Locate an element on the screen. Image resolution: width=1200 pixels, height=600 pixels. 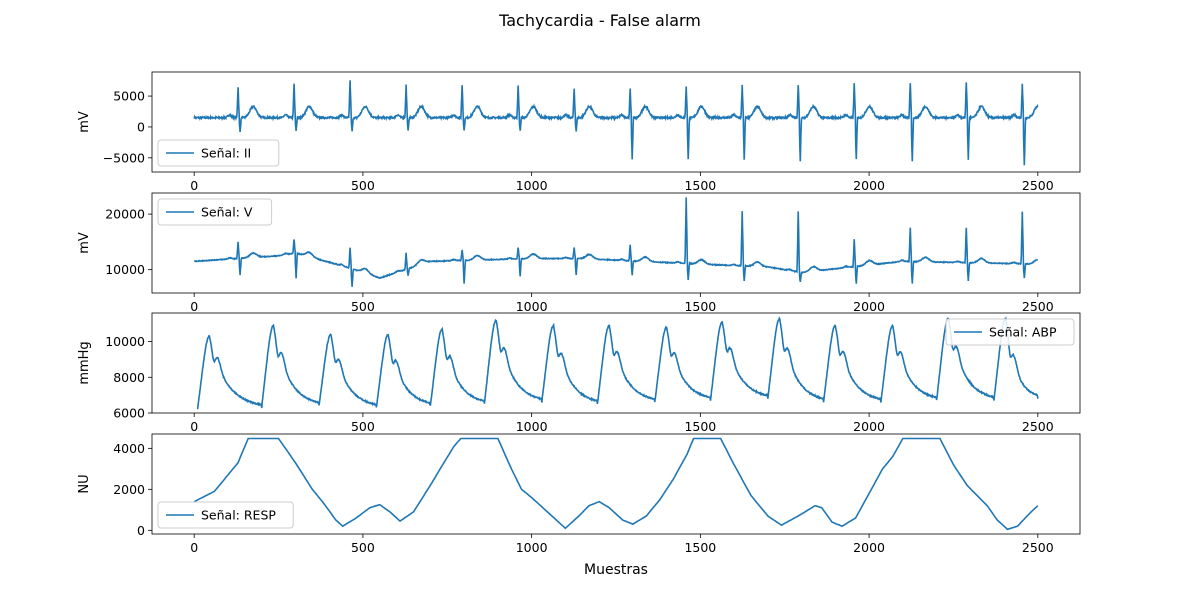
y-axis-label: mmHg is located at coordinates (84, 362).